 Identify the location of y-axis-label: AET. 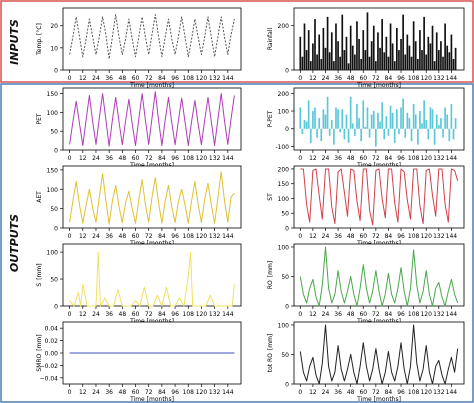
(39, 197).